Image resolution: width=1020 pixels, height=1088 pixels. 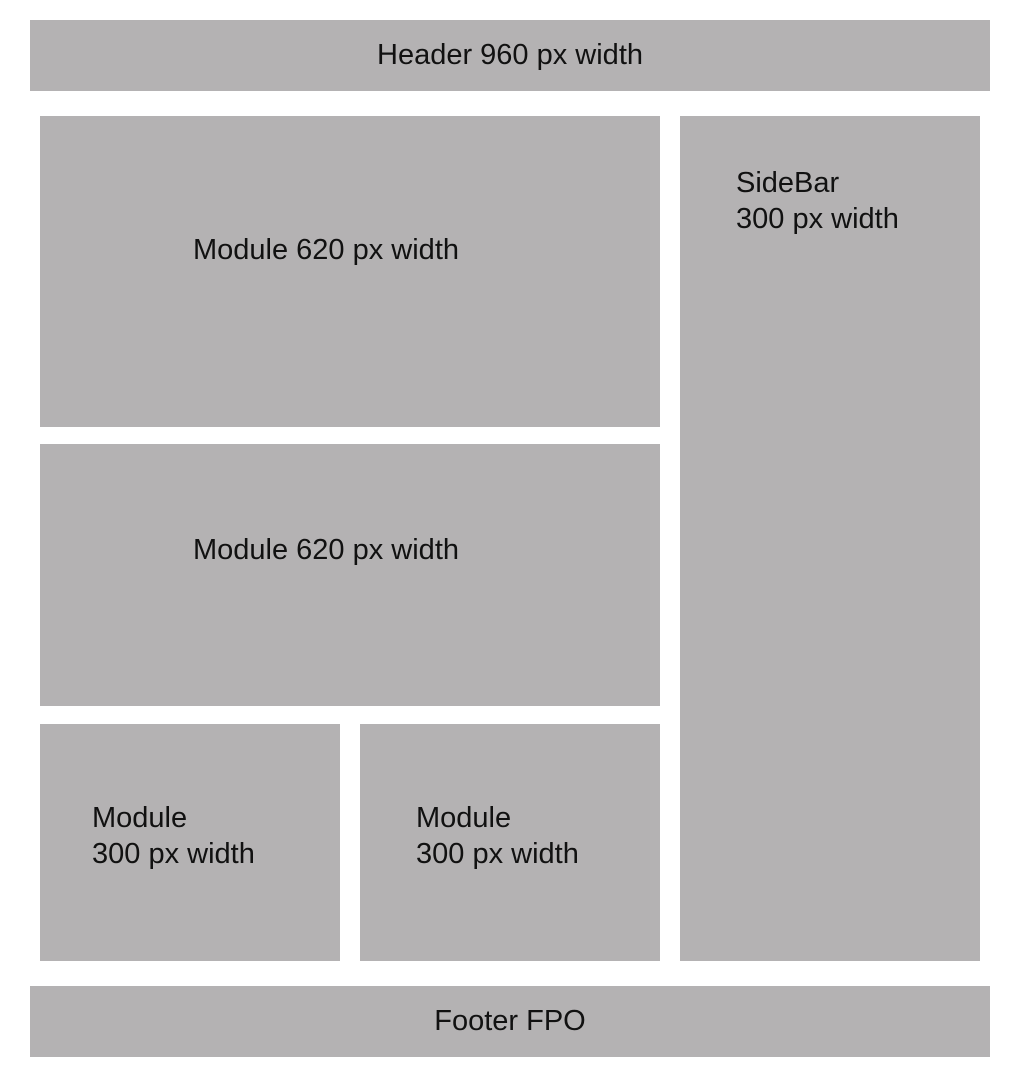 What do you see at coordinates (326, 550) in the screenshot?
I see `module-wide-2-label: Module 620 px width` at bounding box center [326, 550].